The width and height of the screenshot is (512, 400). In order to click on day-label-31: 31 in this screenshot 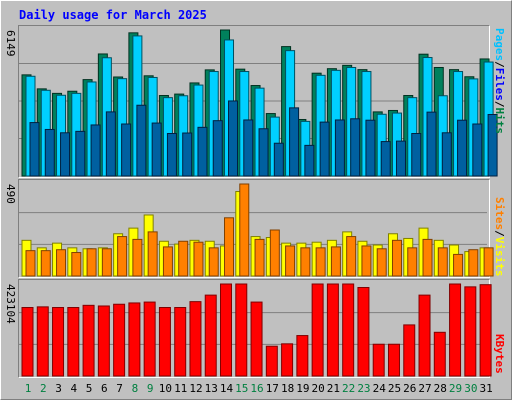, I will do `click(486, 388)`.